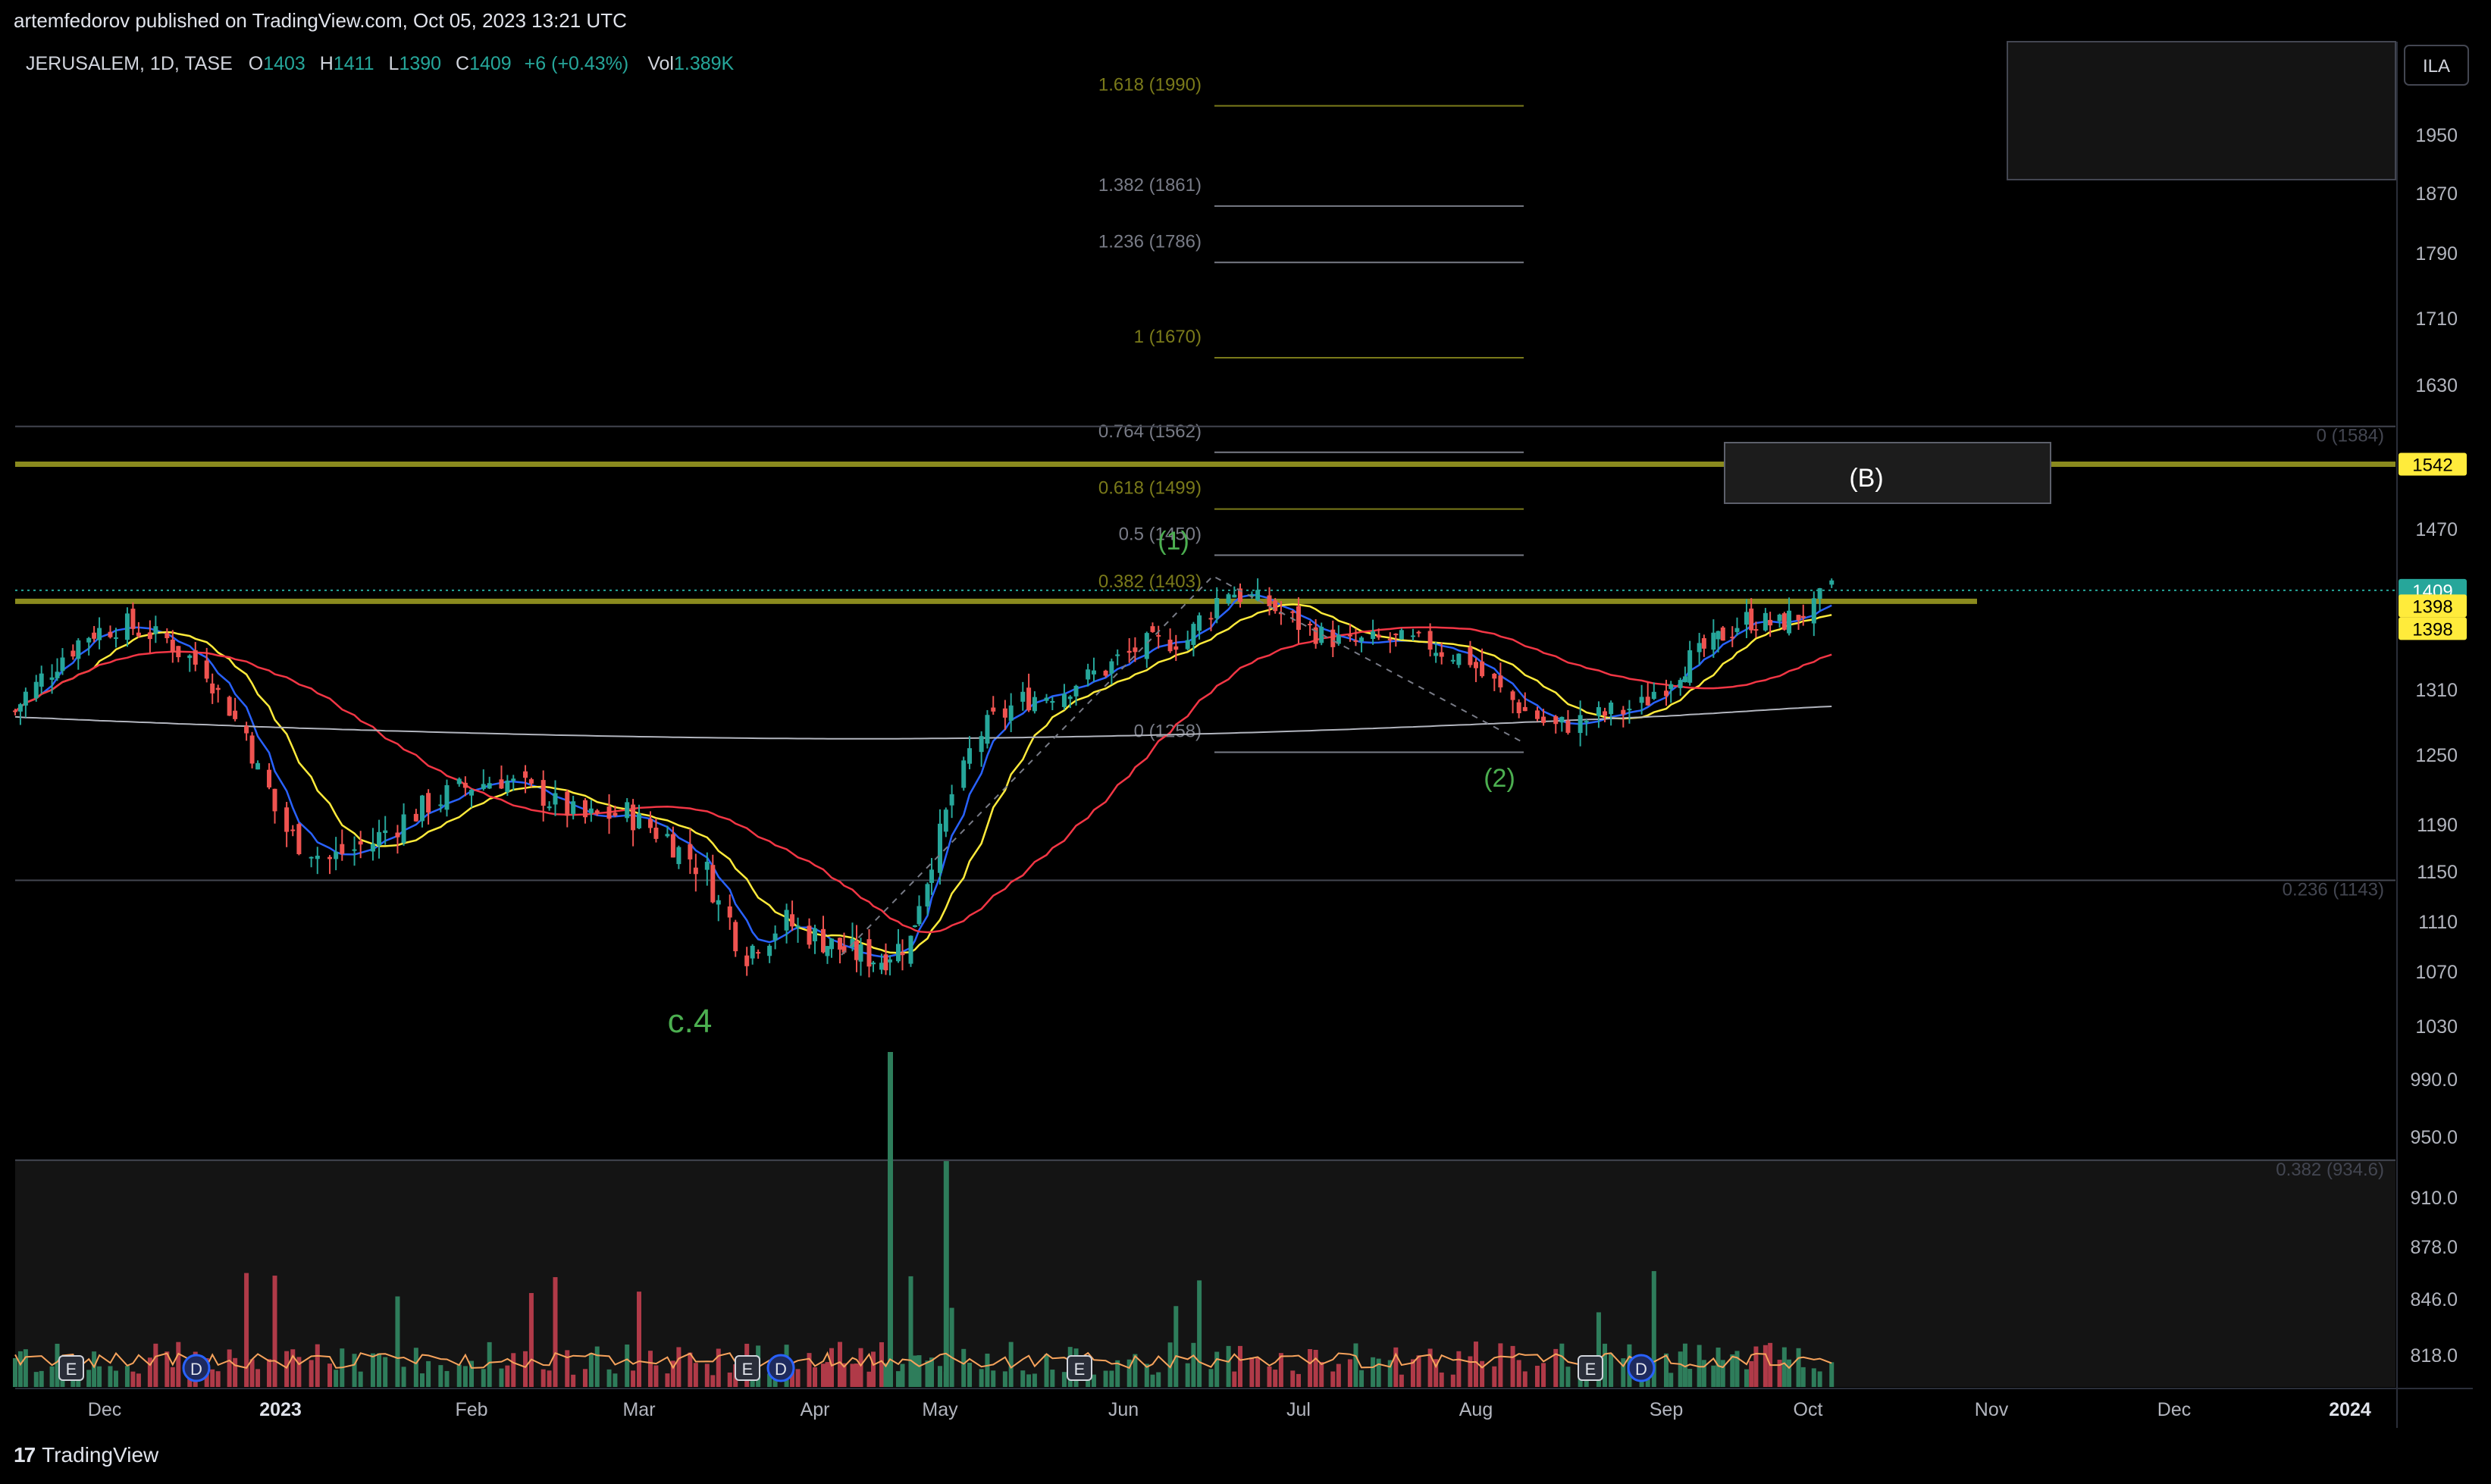 This screenshot has width=2491, height=1484. What do you see at coordinates (890, 1219) in the screenshot?
I see `volume-spike-bar` at bounding box center [890, 1219].